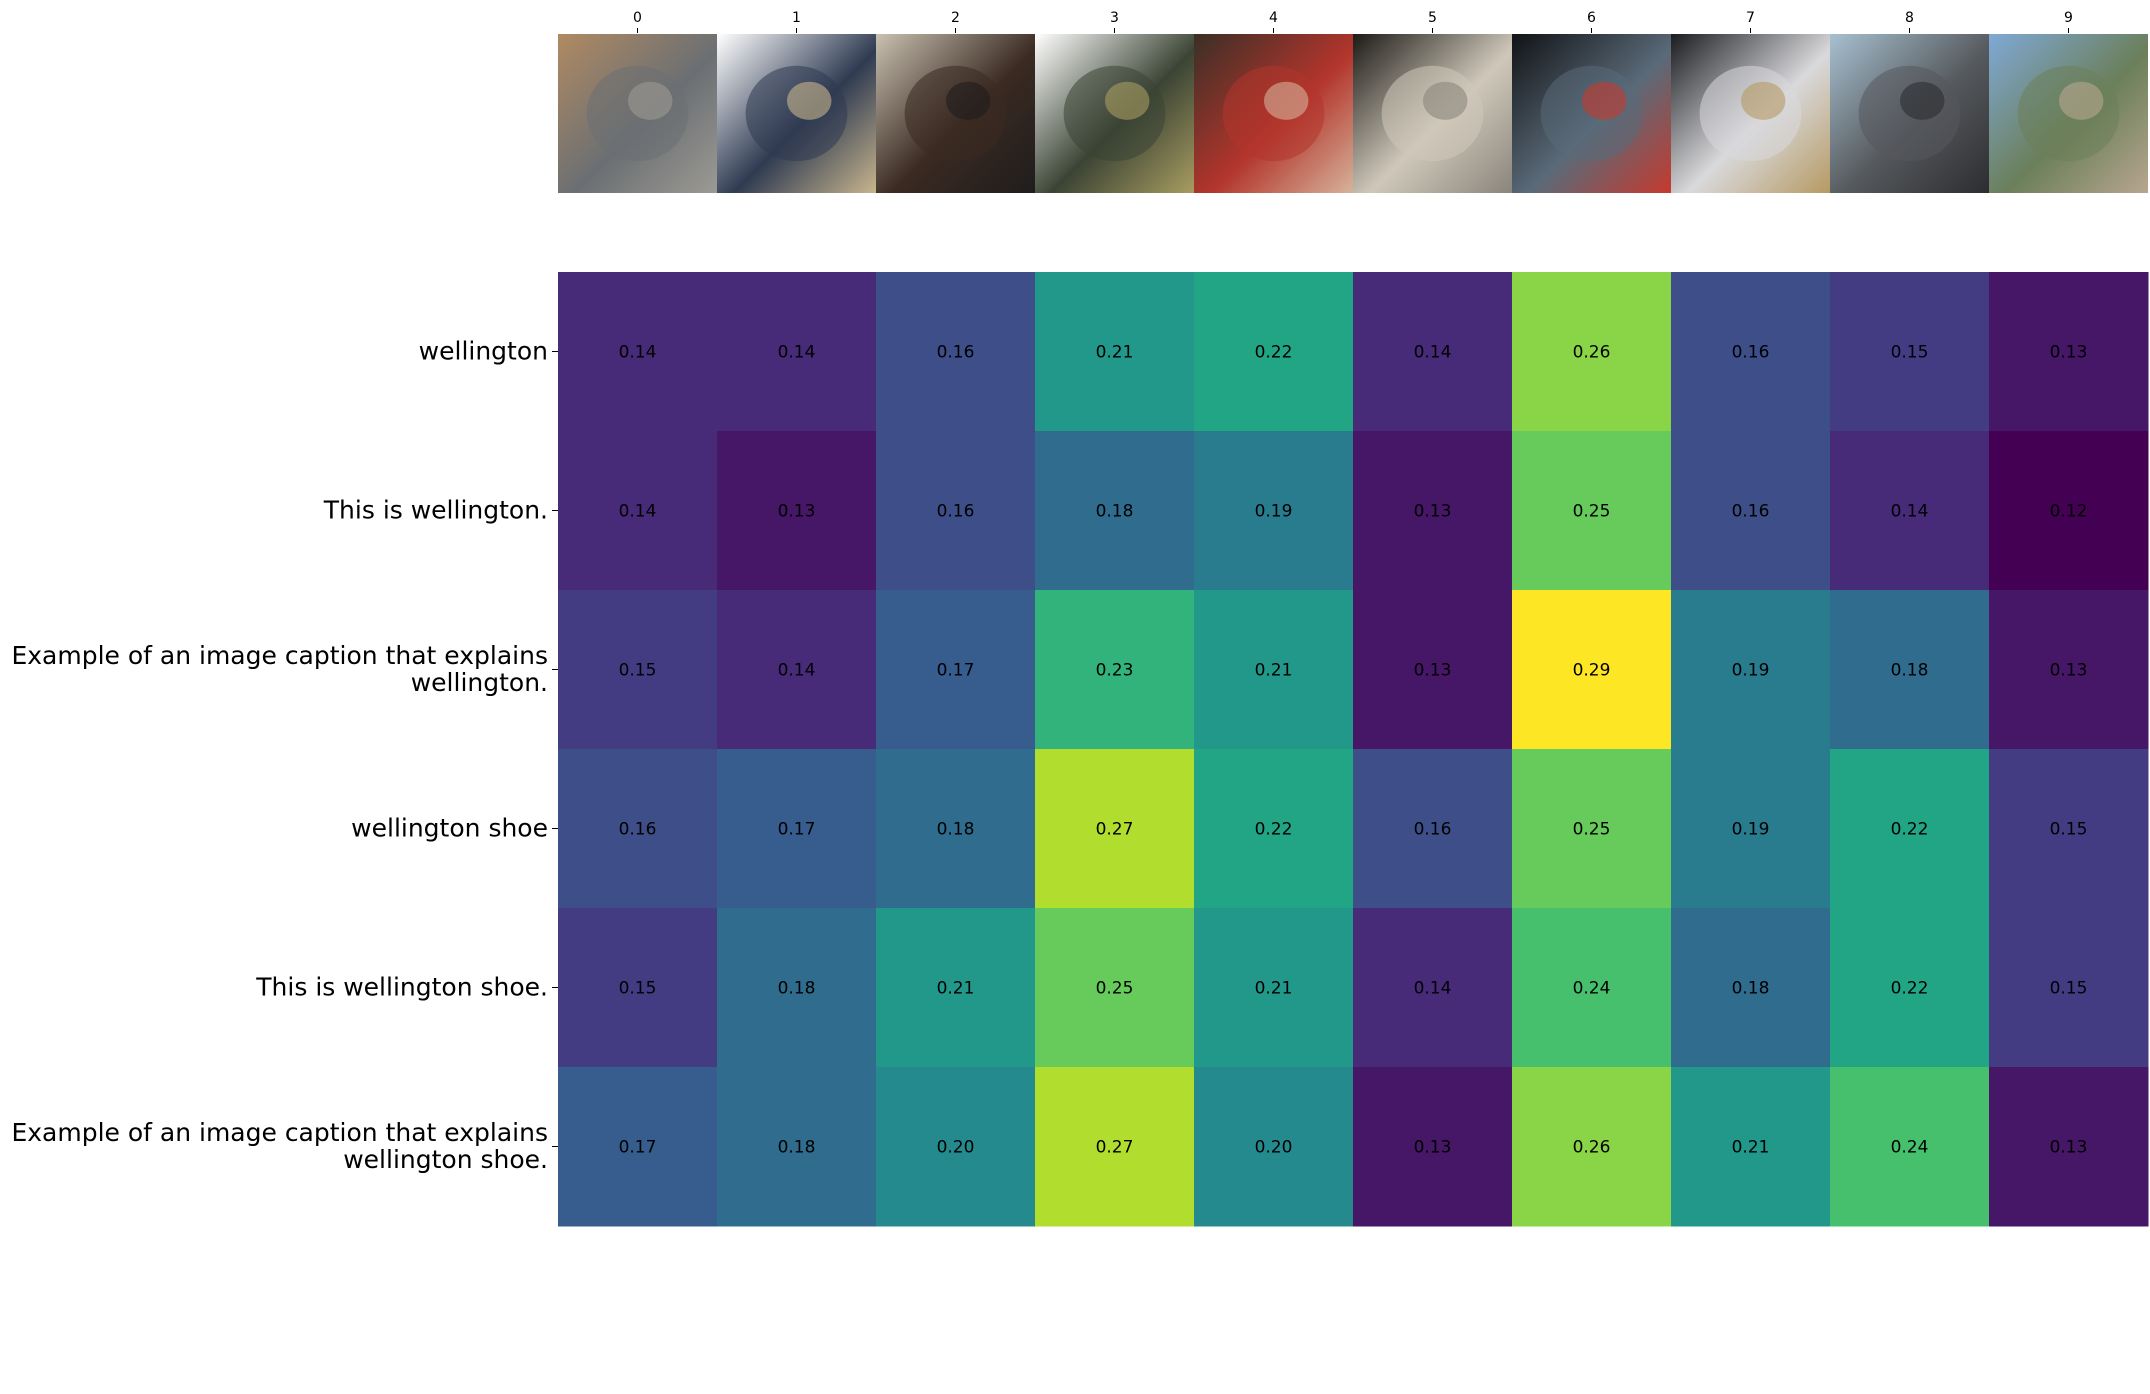 Image resolution: width=2150 pixels, height=1394 pixels. What do you see at coordinates (1273, 18) in the screenshot?
I see `x-tick-label: 4` at bounding box center [1273, 18].